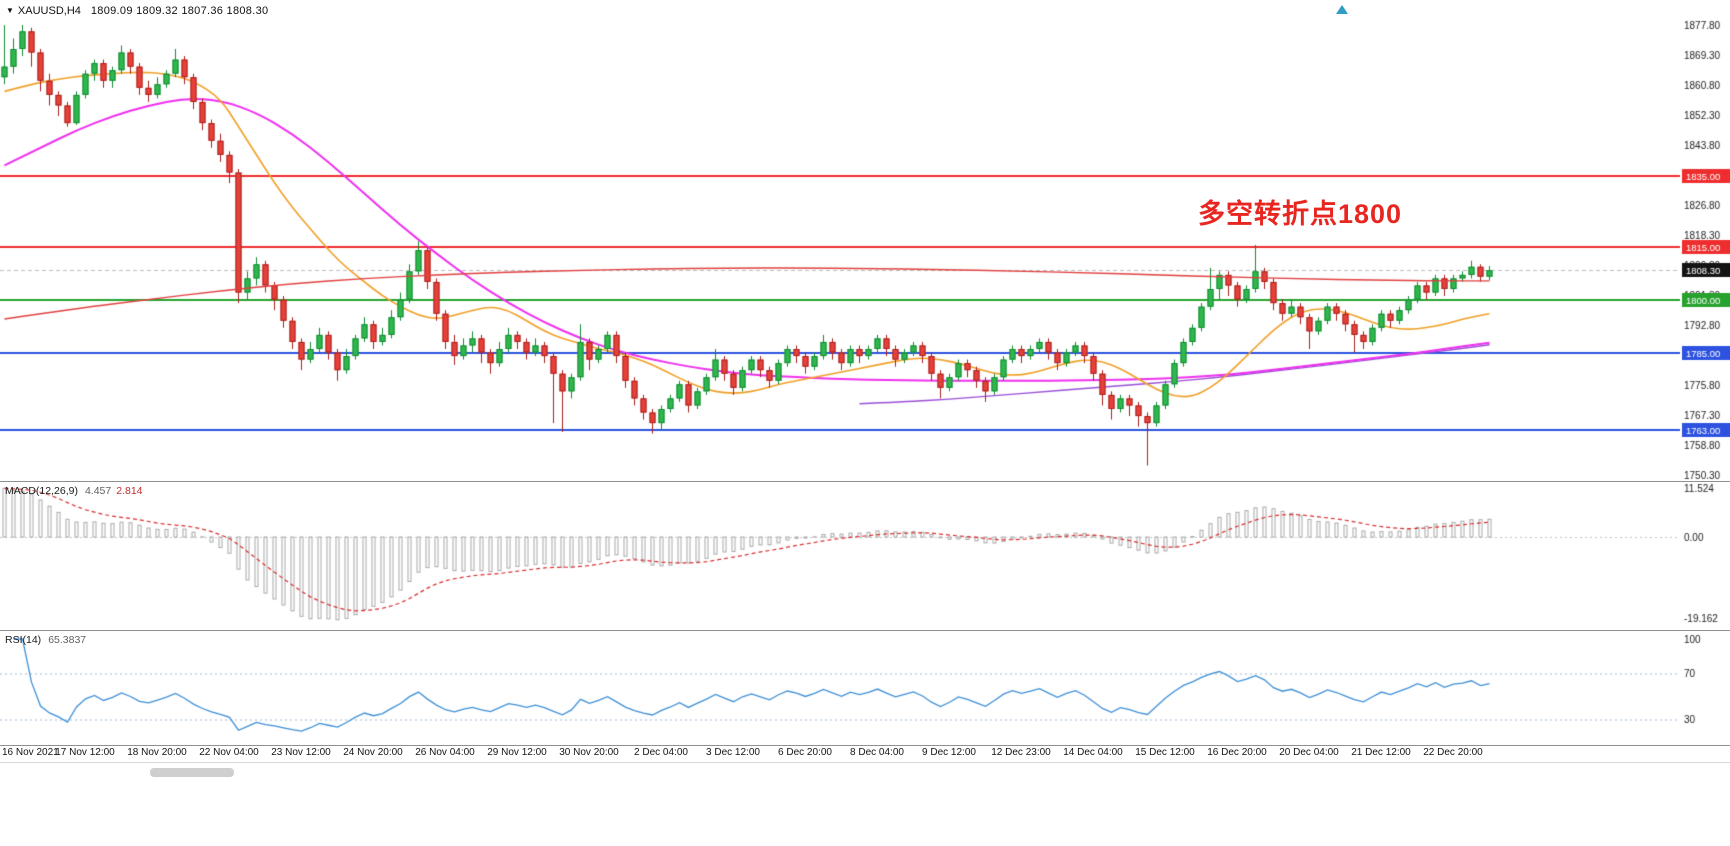 This screenshot has width=1730, height=846. I want to click on time-axis-label: 22 Nov 04:00, so click(229, 752).